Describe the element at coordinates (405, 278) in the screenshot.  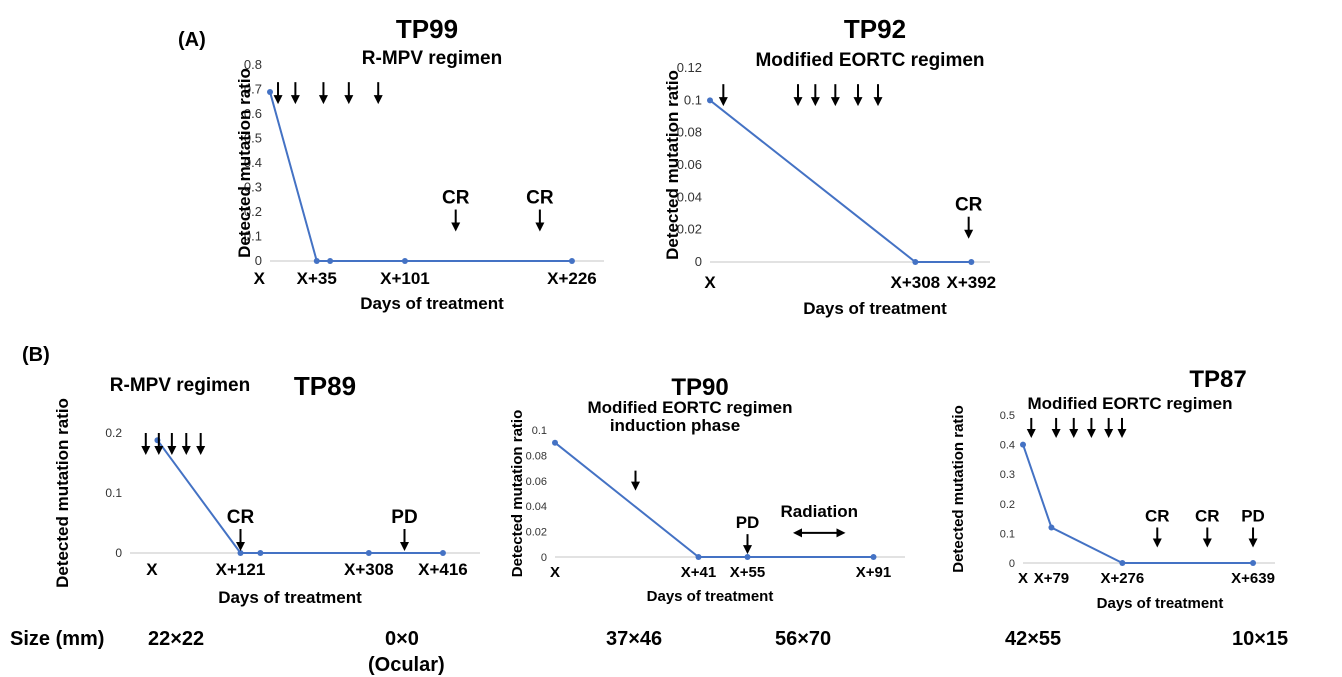
I see `tp99-xtick-label: X+101` at that location.